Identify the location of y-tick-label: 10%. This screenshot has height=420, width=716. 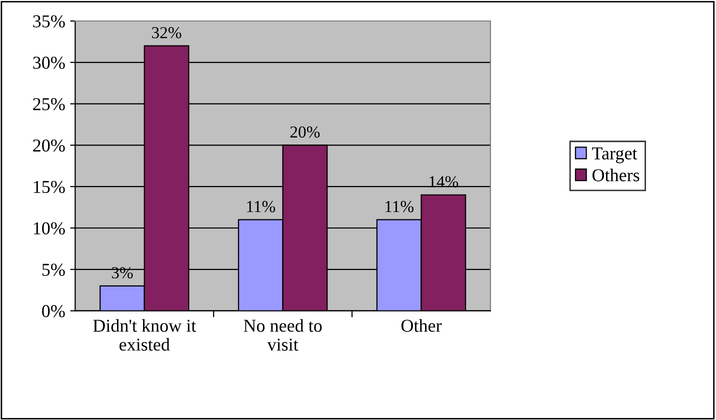
(49, 228).